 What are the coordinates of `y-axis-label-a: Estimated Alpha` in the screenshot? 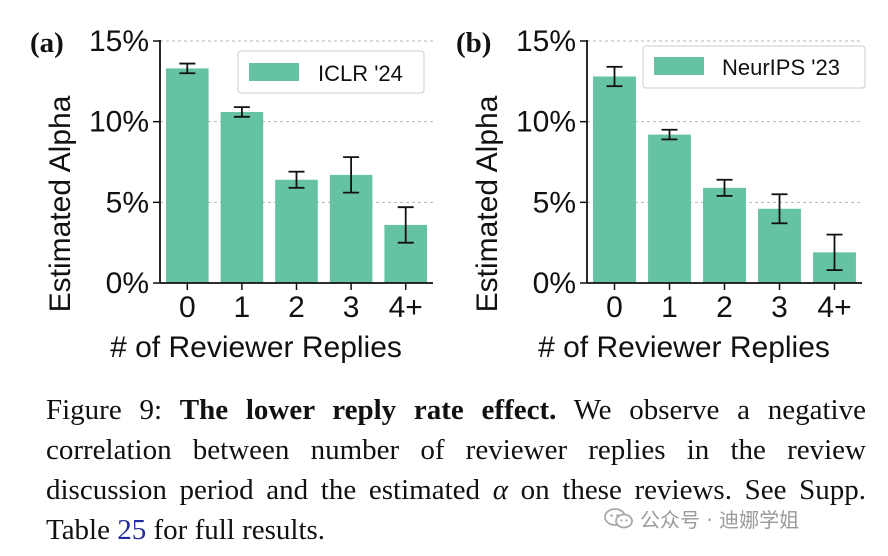 It's located at (60, 203).